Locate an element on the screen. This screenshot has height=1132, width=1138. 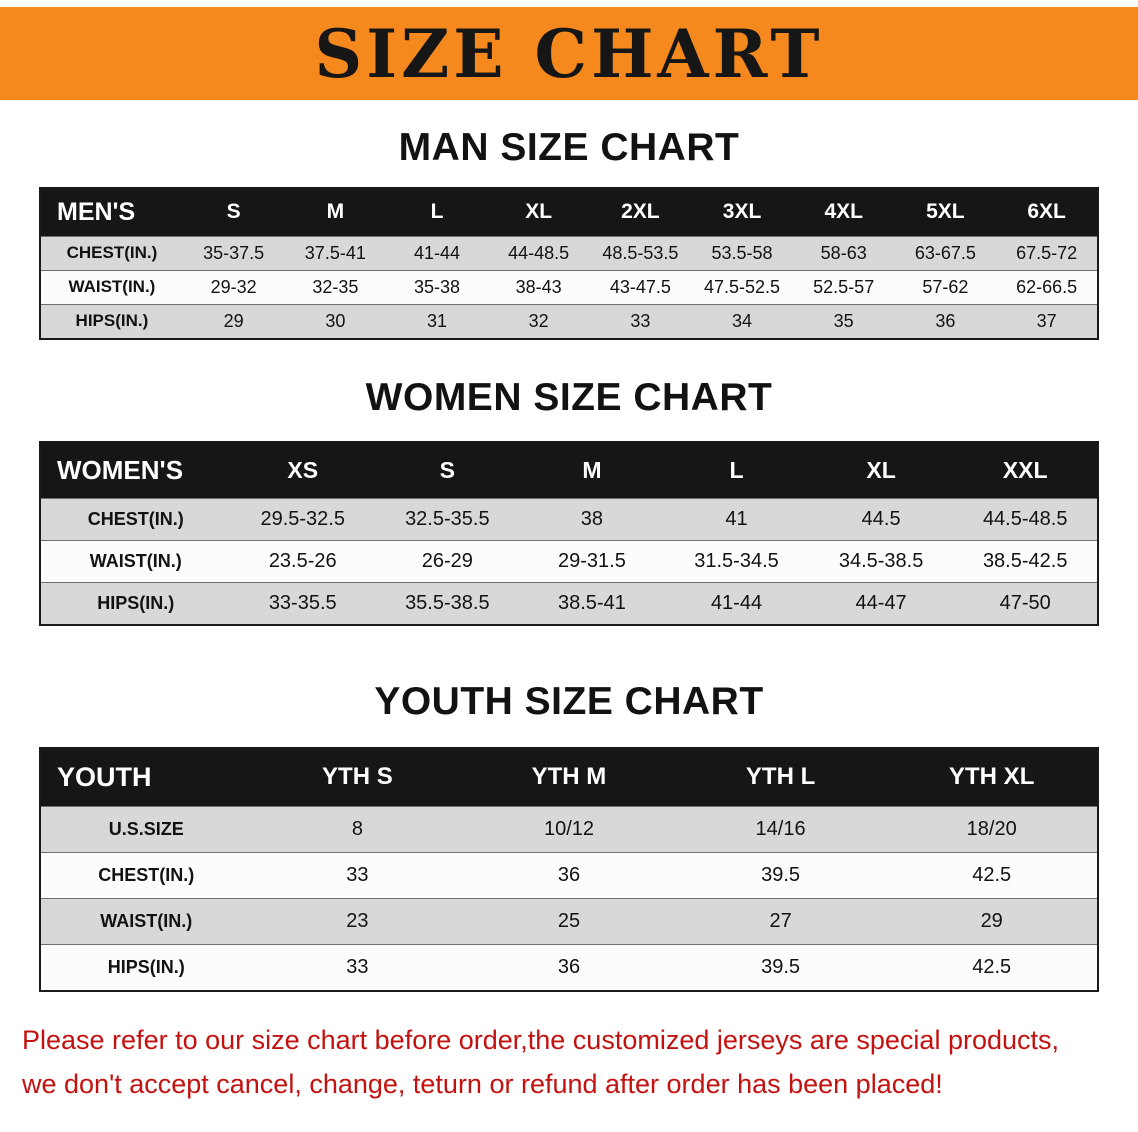
youth-value-cell: 14/16 is located at coordinates (780, 829).